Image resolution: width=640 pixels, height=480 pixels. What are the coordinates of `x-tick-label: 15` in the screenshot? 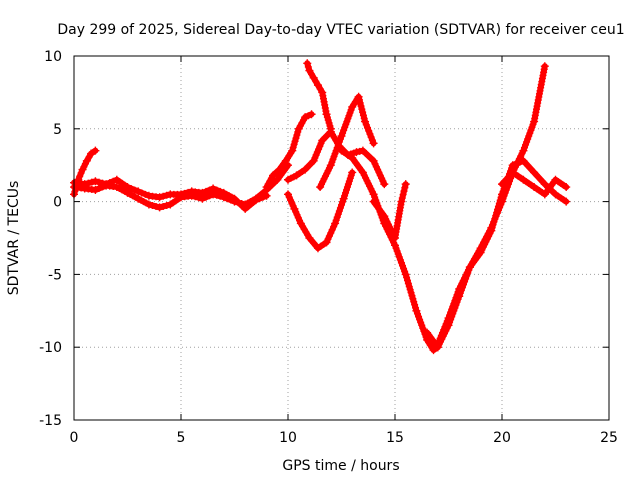 It's located at (395, 438).